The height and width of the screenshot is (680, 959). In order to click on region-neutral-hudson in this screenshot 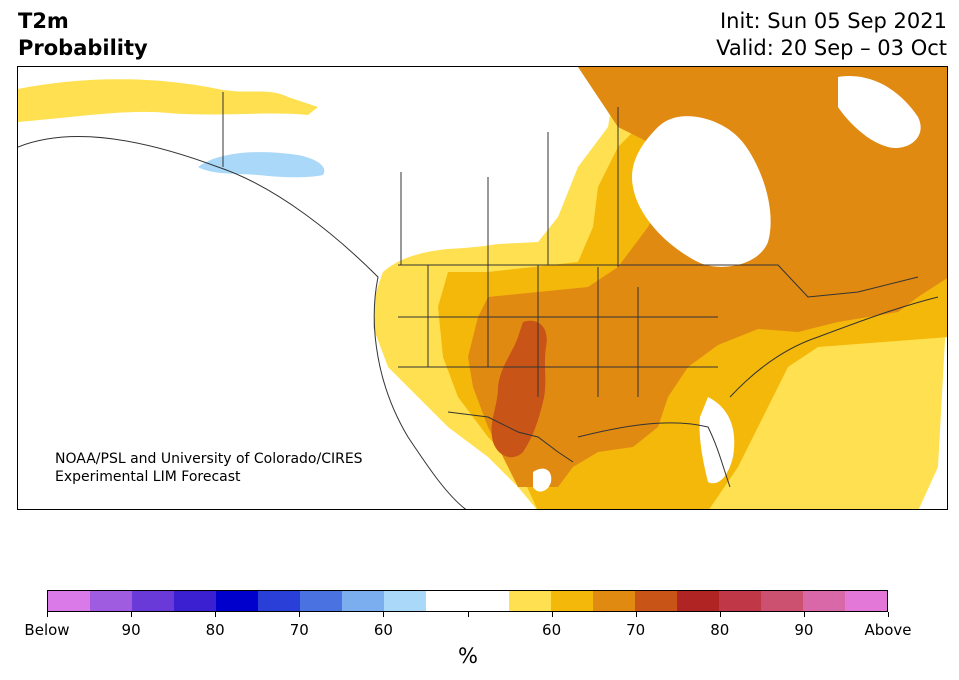, I will do `click(701, 191)`.